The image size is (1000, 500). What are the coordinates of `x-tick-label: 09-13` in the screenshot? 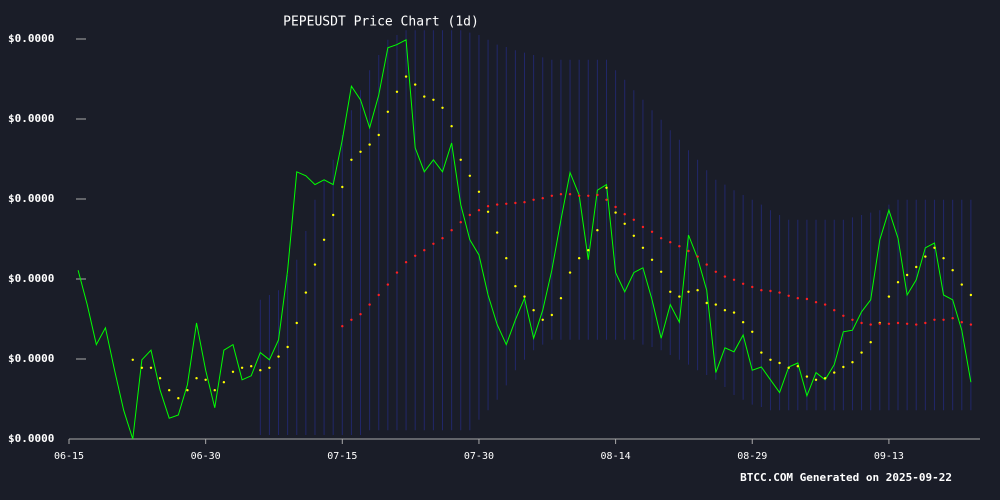 It's located at (889, 456).